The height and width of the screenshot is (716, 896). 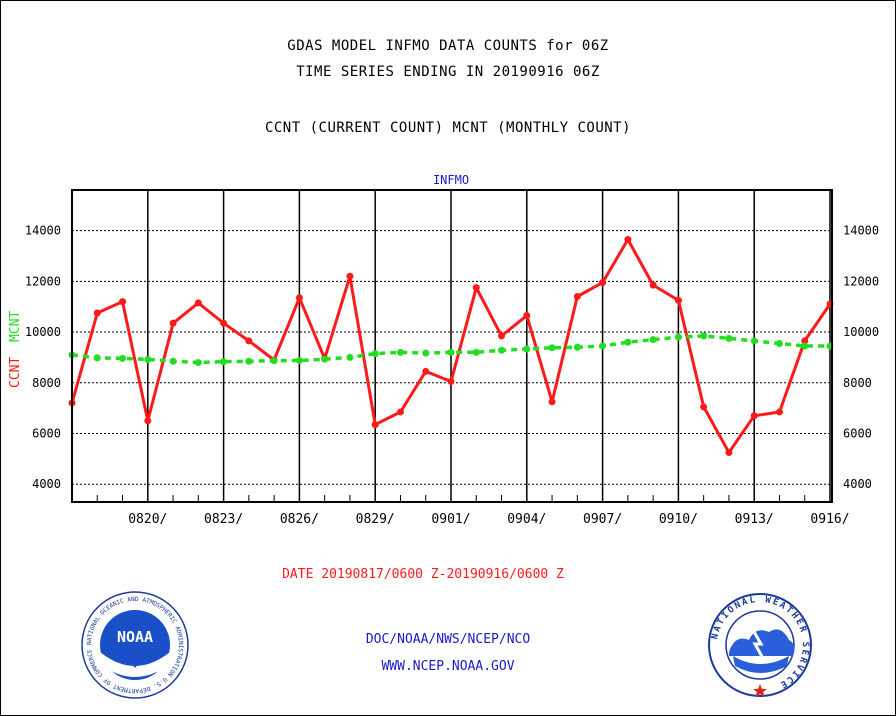 What do you see at coordinates (450, 519) in the screenshot?
I see `x-tick-label: 0901/` at bounding box center [450, 519].